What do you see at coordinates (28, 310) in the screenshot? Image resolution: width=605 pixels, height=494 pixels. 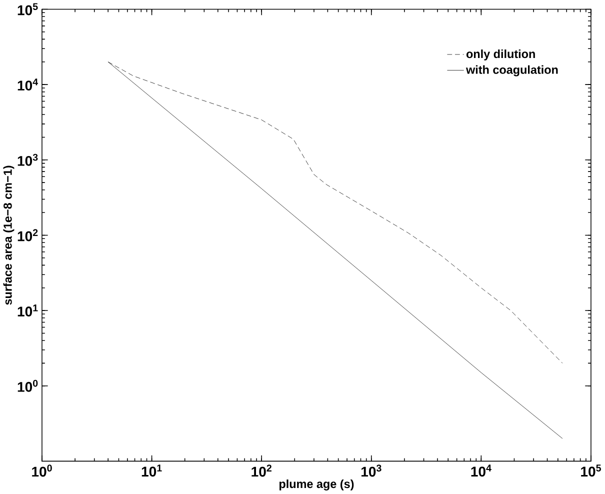 I see `y-tick-label: 10$^{1}$` at bounding box center [28, 310].